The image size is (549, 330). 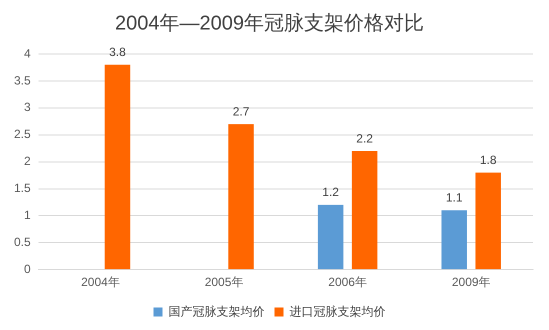 What do you see at coordinates (241, 111) in the screenshot?
I see `data-label: 2.7` at bounding box center [241, 111].